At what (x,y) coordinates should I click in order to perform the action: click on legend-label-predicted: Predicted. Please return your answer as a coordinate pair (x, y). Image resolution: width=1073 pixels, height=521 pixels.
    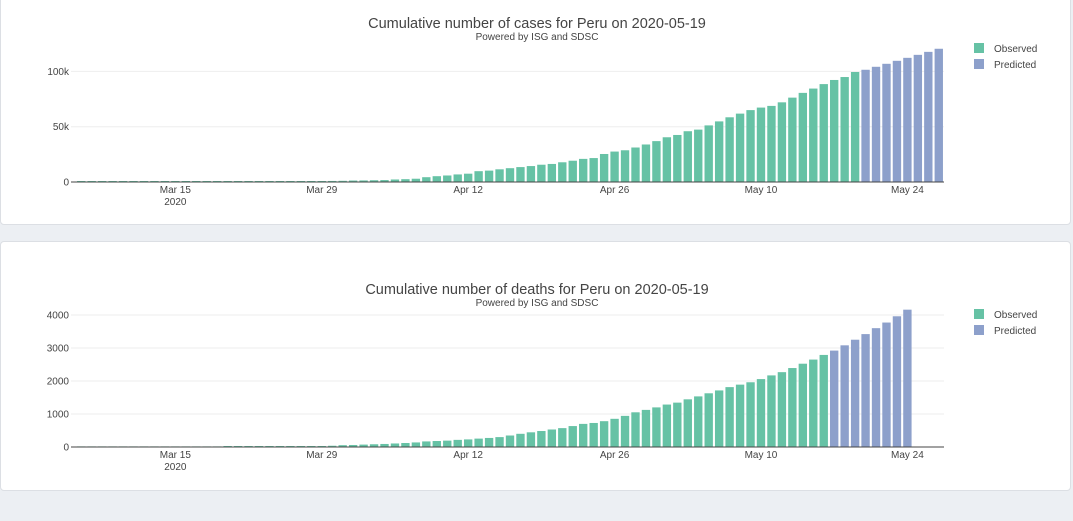
    Looking at the image, I should click on (1015, 331).